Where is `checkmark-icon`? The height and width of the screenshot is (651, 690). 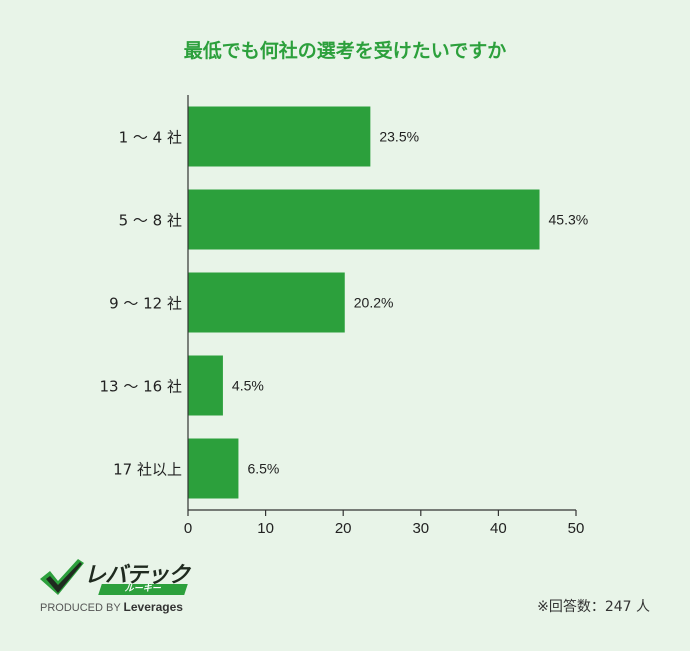
checkmark-icon is located at coordinates (62, 577).